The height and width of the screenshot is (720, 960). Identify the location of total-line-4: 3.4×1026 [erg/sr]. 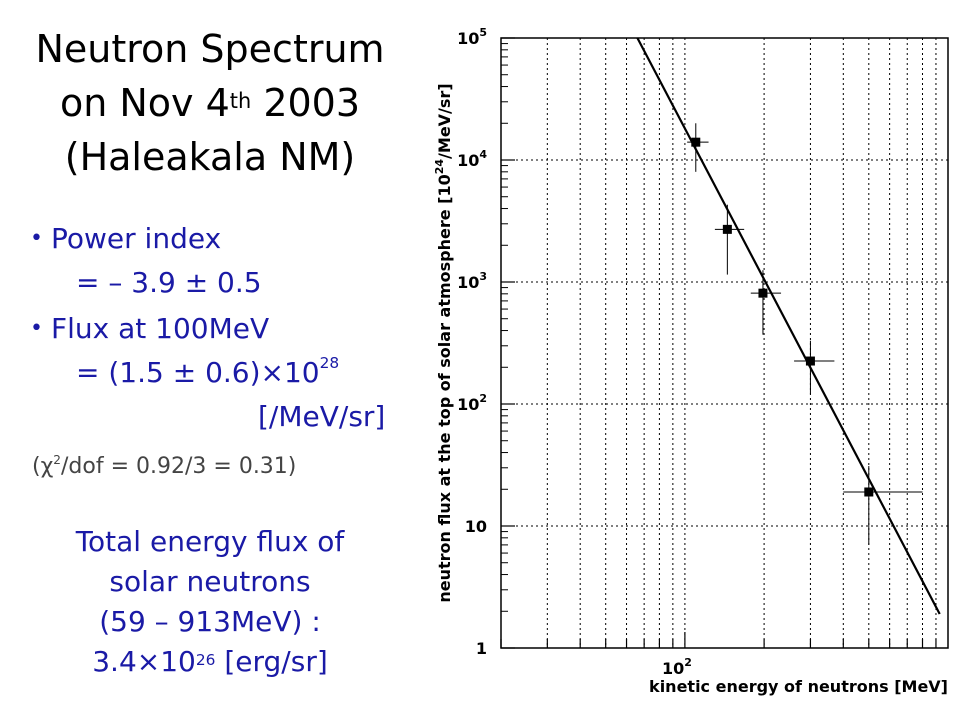
(210, 662).